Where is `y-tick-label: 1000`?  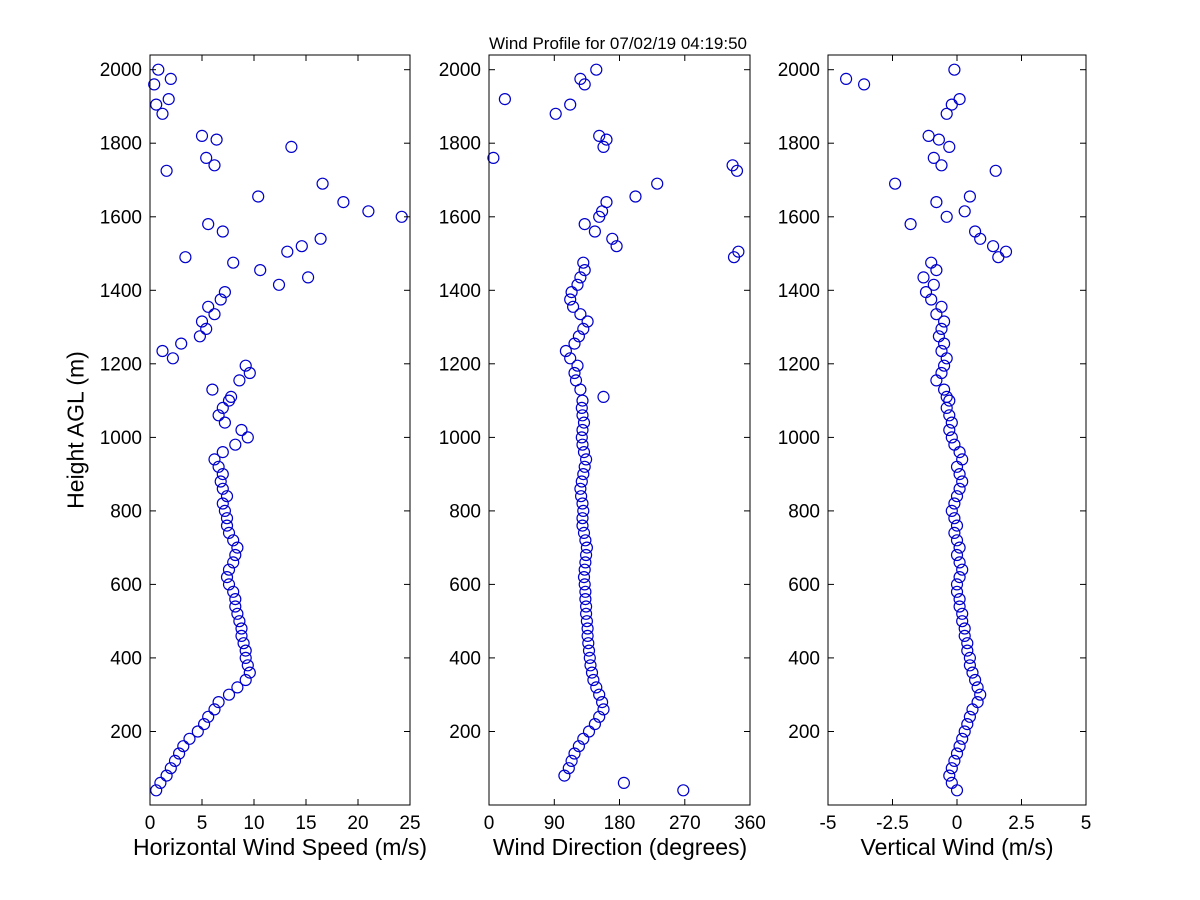
y-tick-label: 1000 is located at coordinates (121, 438).